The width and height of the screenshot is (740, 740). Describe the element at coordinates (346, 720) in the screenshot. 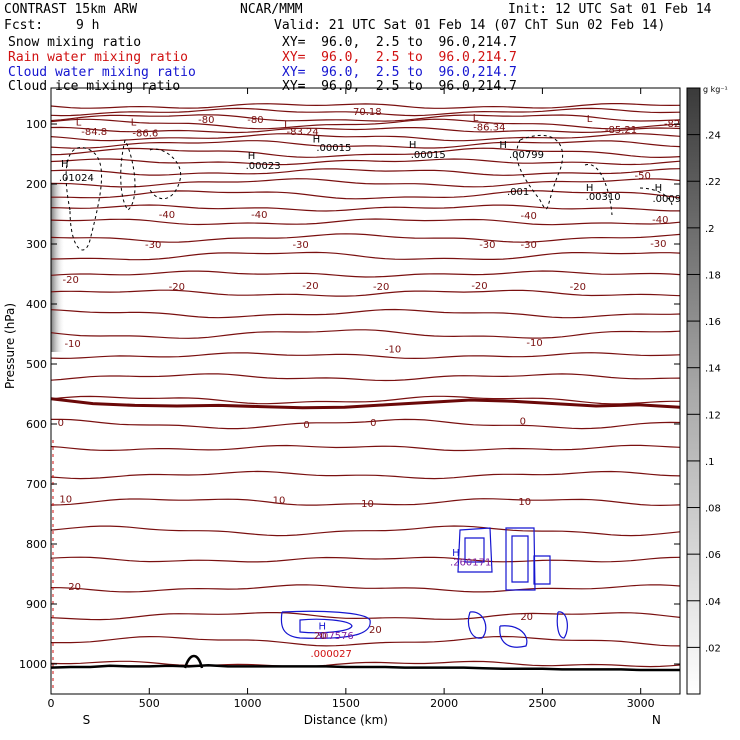

I see `x-axis-title: Distance (km)` at that location.